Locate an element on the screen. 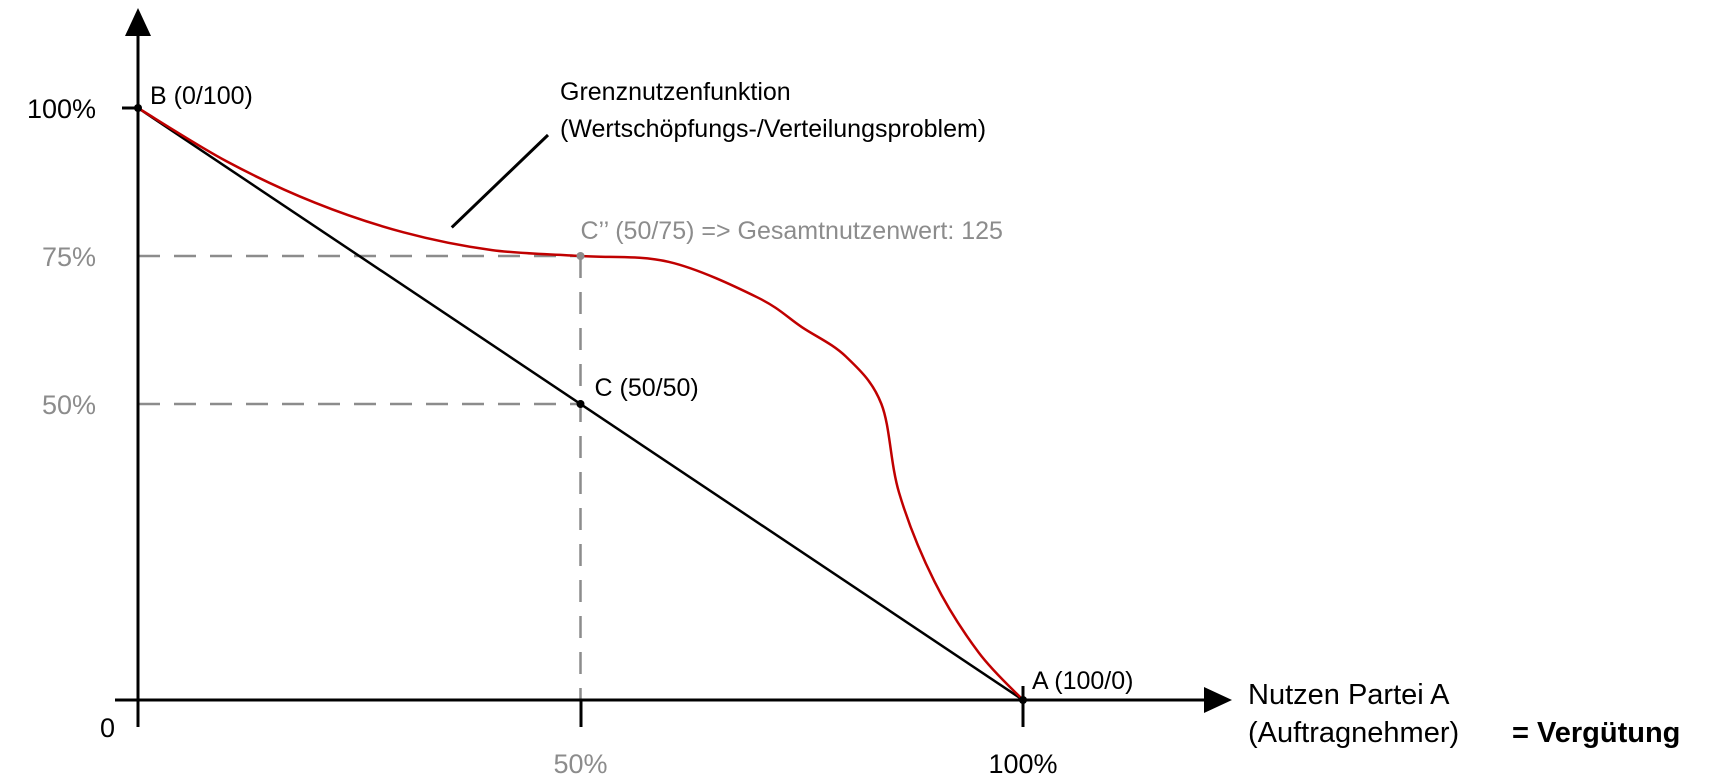 Image resolution: width=1719 pixels, height=779 pixels. point-b-marker is located at coordinates (138, 108).